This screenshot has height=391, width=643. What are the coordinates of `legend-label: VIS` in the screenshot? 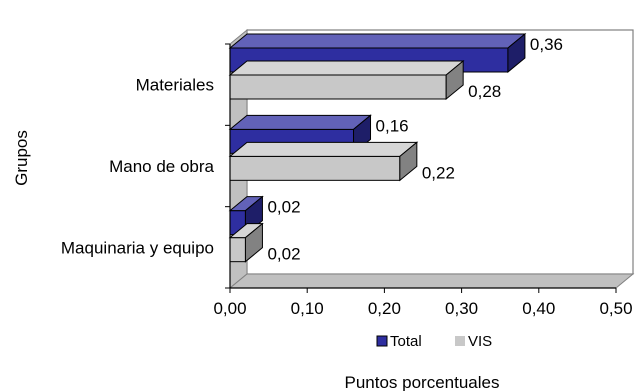 It's located at (480, 341).